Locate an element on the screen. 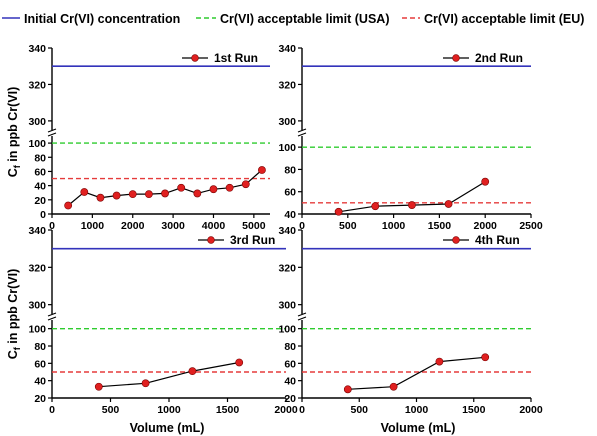 Image resolution: width=597 pixels, height=436 pixels. panel-3-y-tick-label: 80 is located at coordinates (40, 347).